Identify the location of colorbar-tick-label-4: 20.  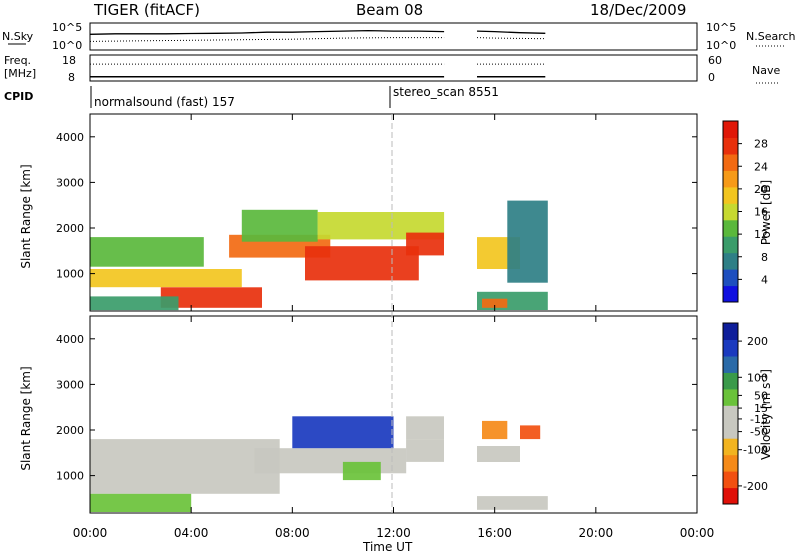
(761, 189).